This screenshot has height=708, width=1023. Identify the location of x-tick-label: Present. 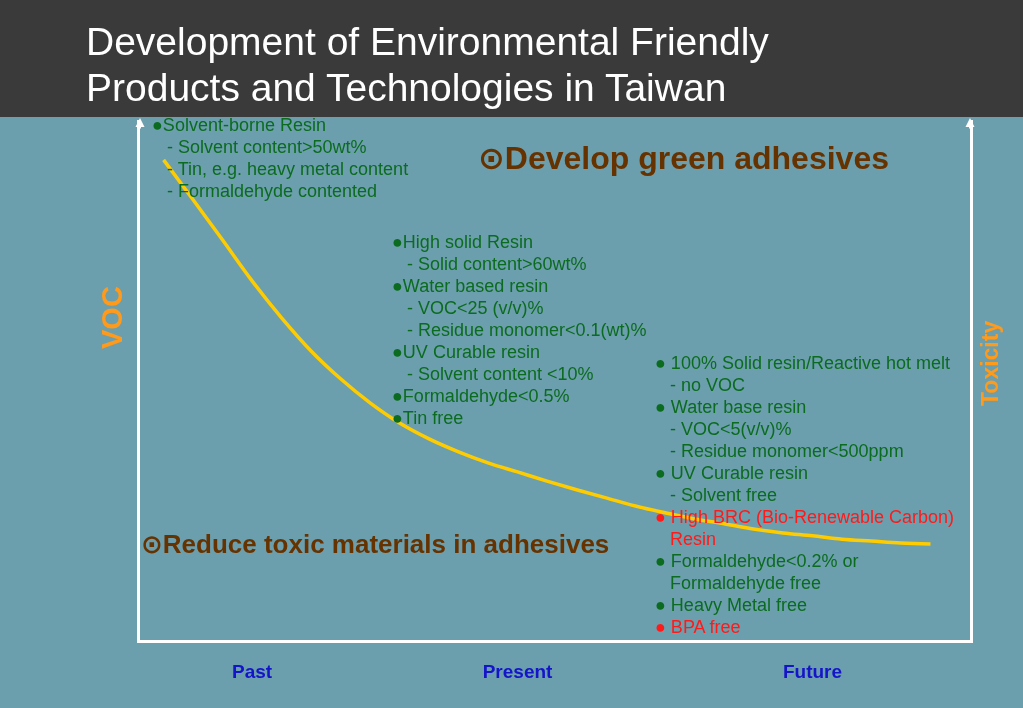
(518, 671).